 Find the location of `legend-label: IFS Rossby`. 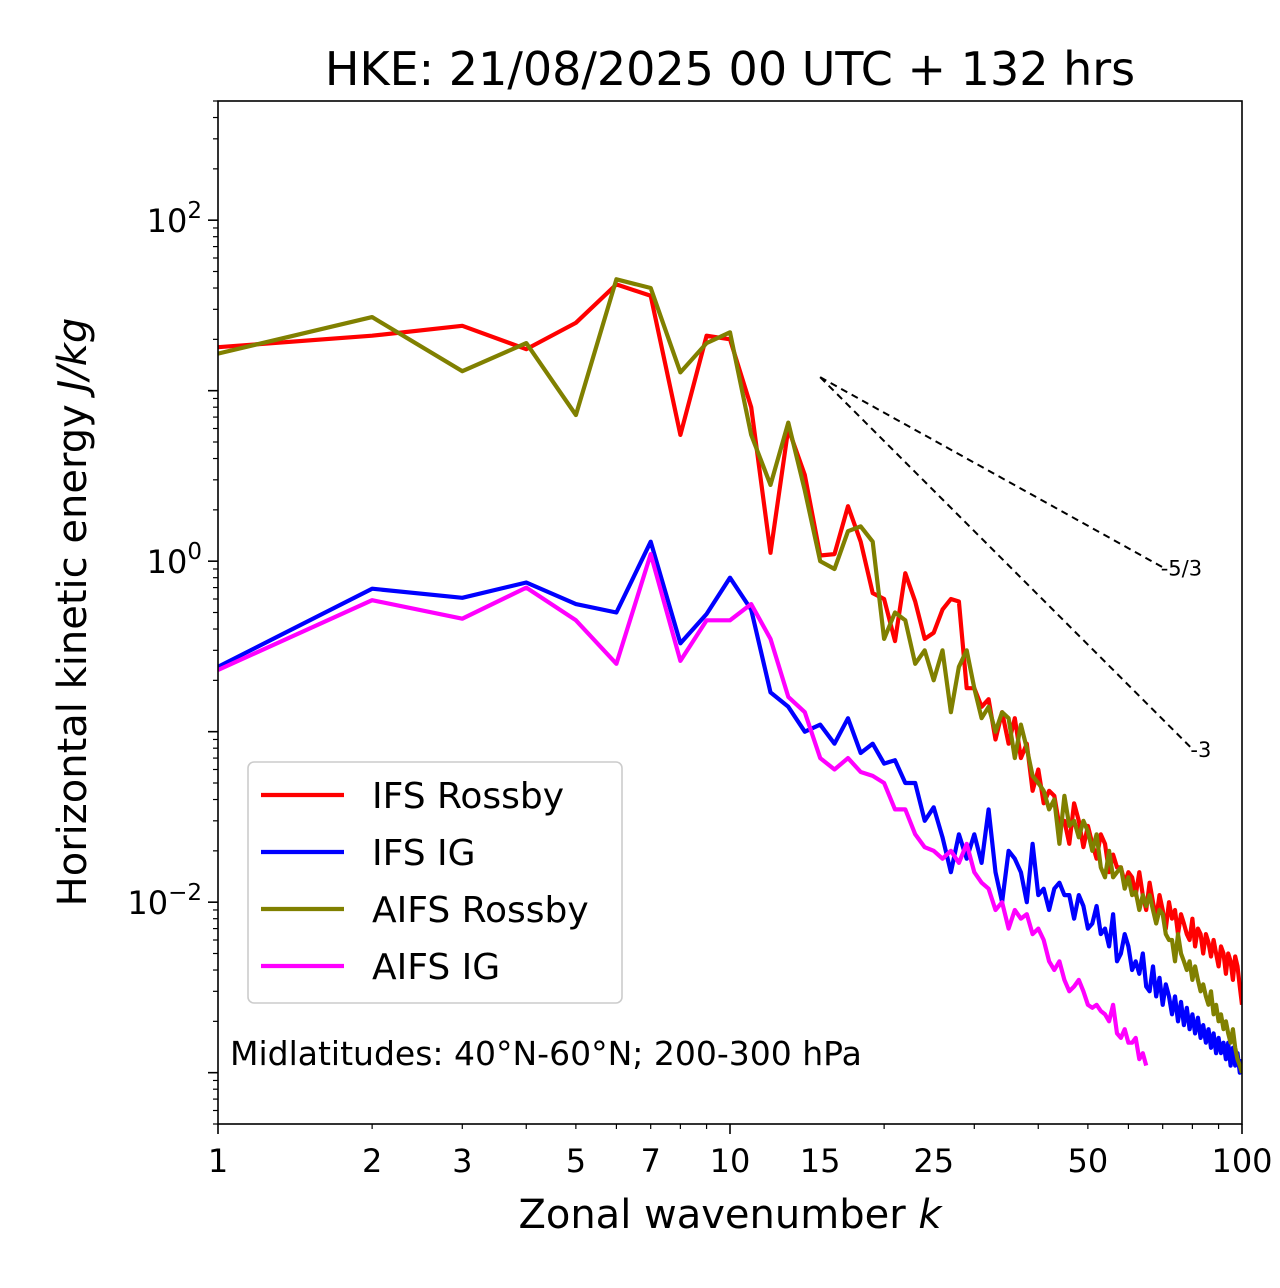

legend-label: IFS Rossby is located at coordinates (468, 796).